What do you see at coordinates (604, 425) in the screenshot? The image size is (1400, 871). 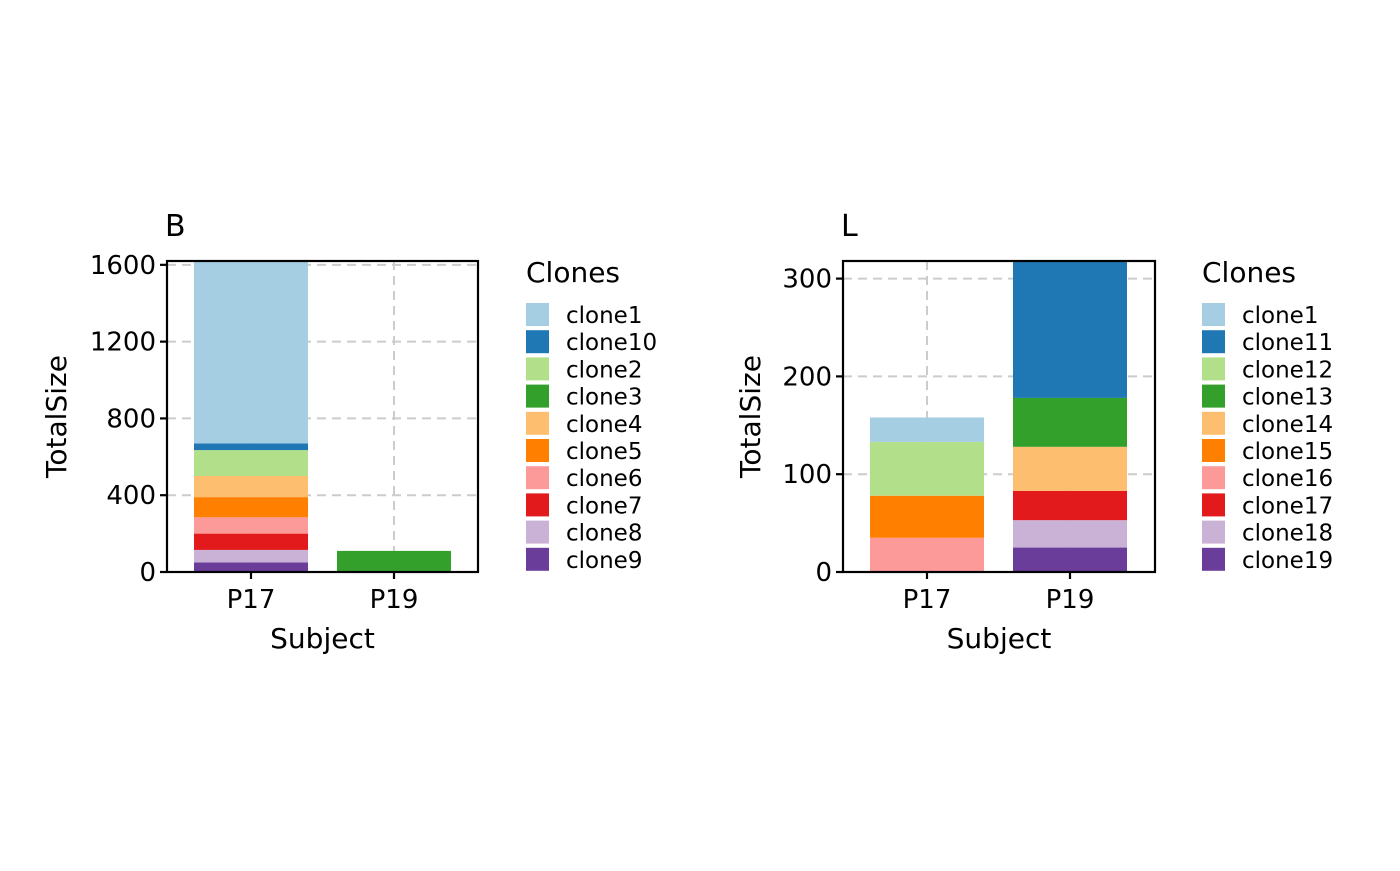 I see `legend-label-clone4: clone4` at bounding box center [604, 425].